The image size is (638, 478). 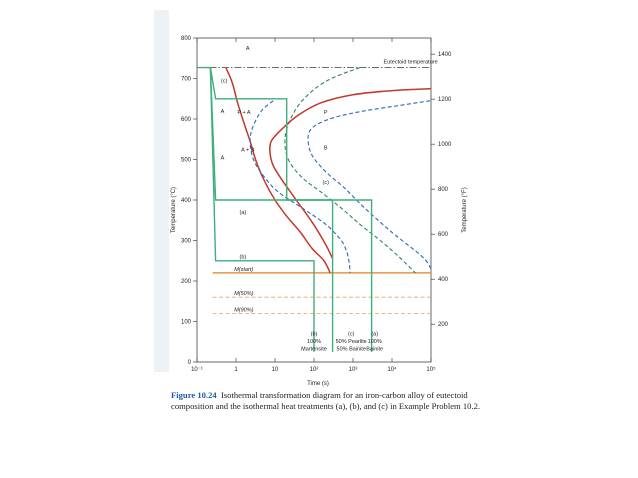 What do you see at coordinates (314, 349) in the screenshot?
I see `product-annotation: Martensite` at bounding box center [314, 349].